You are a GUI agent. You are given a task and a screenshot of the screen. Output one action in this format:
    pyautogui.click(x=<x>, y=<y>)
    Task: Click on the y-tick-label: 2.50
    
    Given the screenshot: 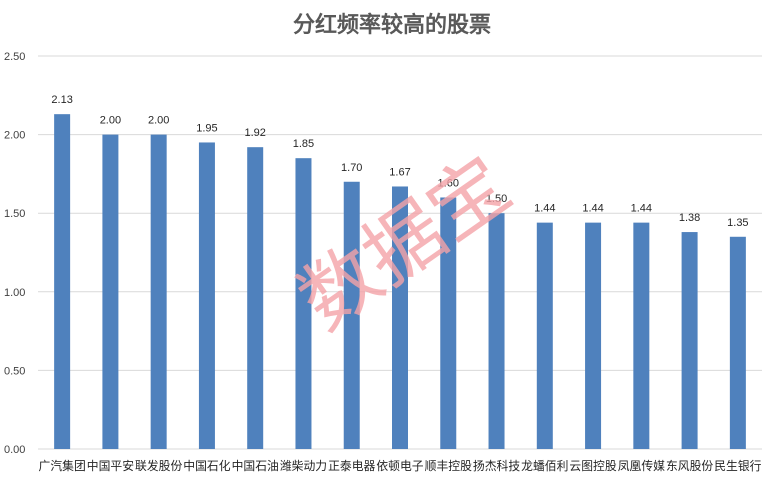 What is the action you would take?
    pyautogui.click(x=14, y=57)
    